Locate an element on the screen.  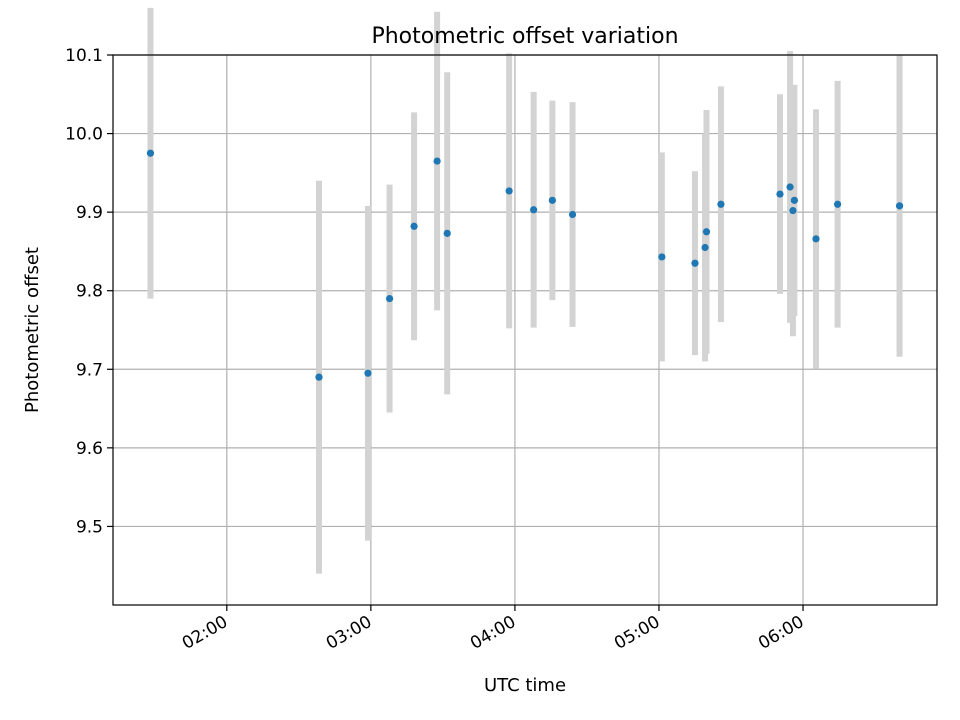
y-tick-label: 9.6 is located at coordinates (89, 449).